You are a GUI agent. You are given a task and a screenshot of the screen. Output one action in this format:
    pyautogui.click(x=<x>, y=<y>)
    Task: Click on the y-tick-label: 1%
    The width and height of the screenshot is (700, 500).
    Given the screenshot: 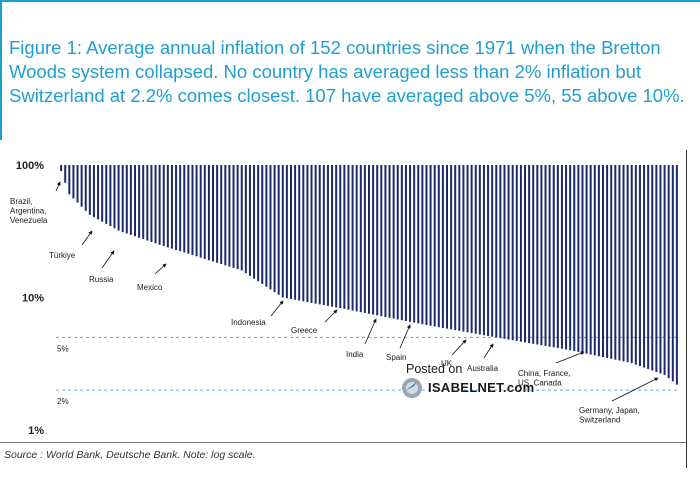 What is the action you would take?
    pyautogui.click(x=36, y=431)
    